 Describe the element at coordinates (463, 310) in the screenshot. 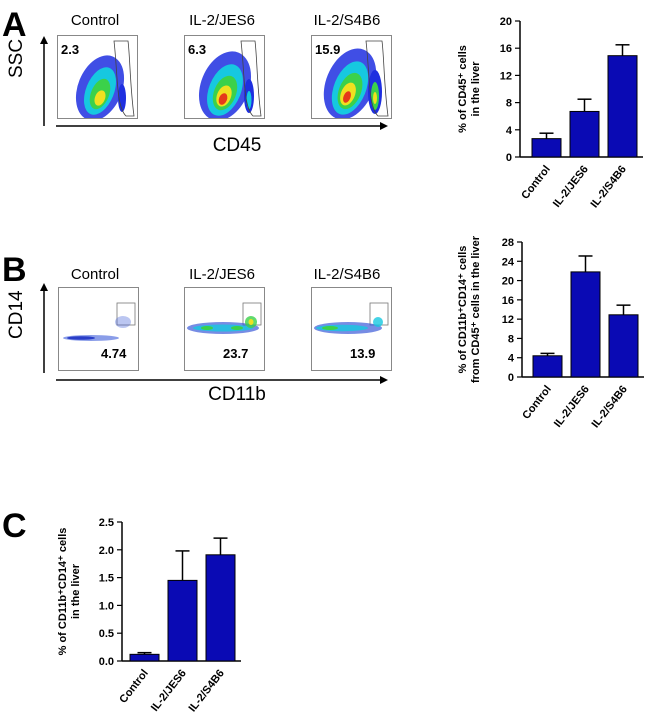

I see `chart-b-y-axis-label-line: % of CD11b⁺CD14⁺ cells` at that location.